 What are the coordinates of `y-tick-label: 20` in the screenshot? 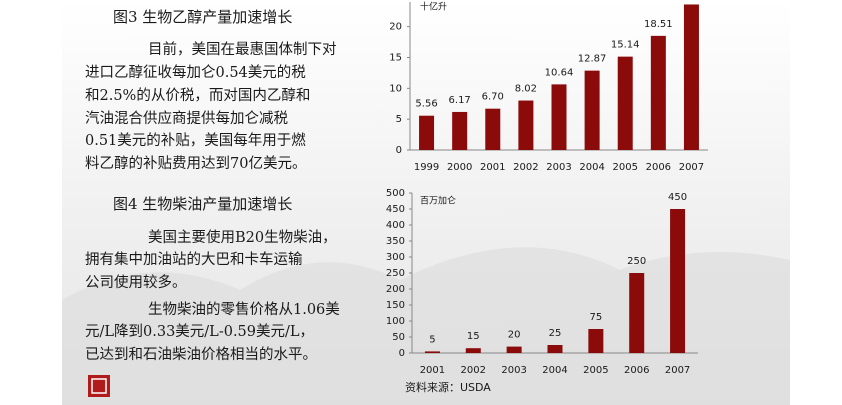 It's located at (395, 27).